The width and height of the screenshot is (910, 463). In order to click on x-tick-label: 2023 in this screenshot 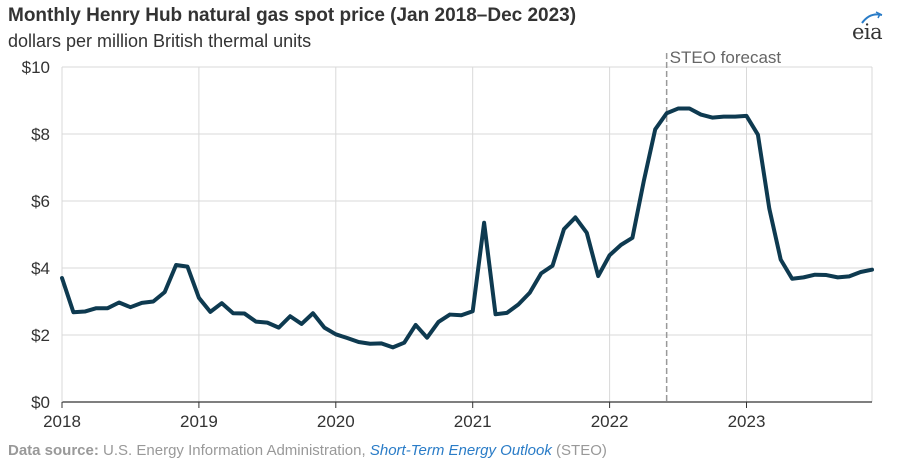, I will do `click(747, 421)`.